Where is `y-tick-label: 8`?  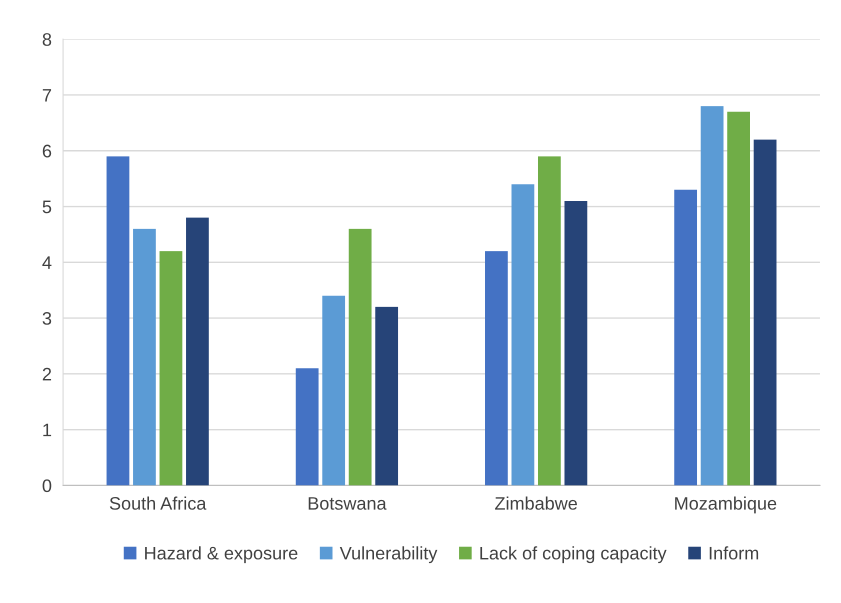 y-tick-label: 8 is located at coordinates (47, 39).